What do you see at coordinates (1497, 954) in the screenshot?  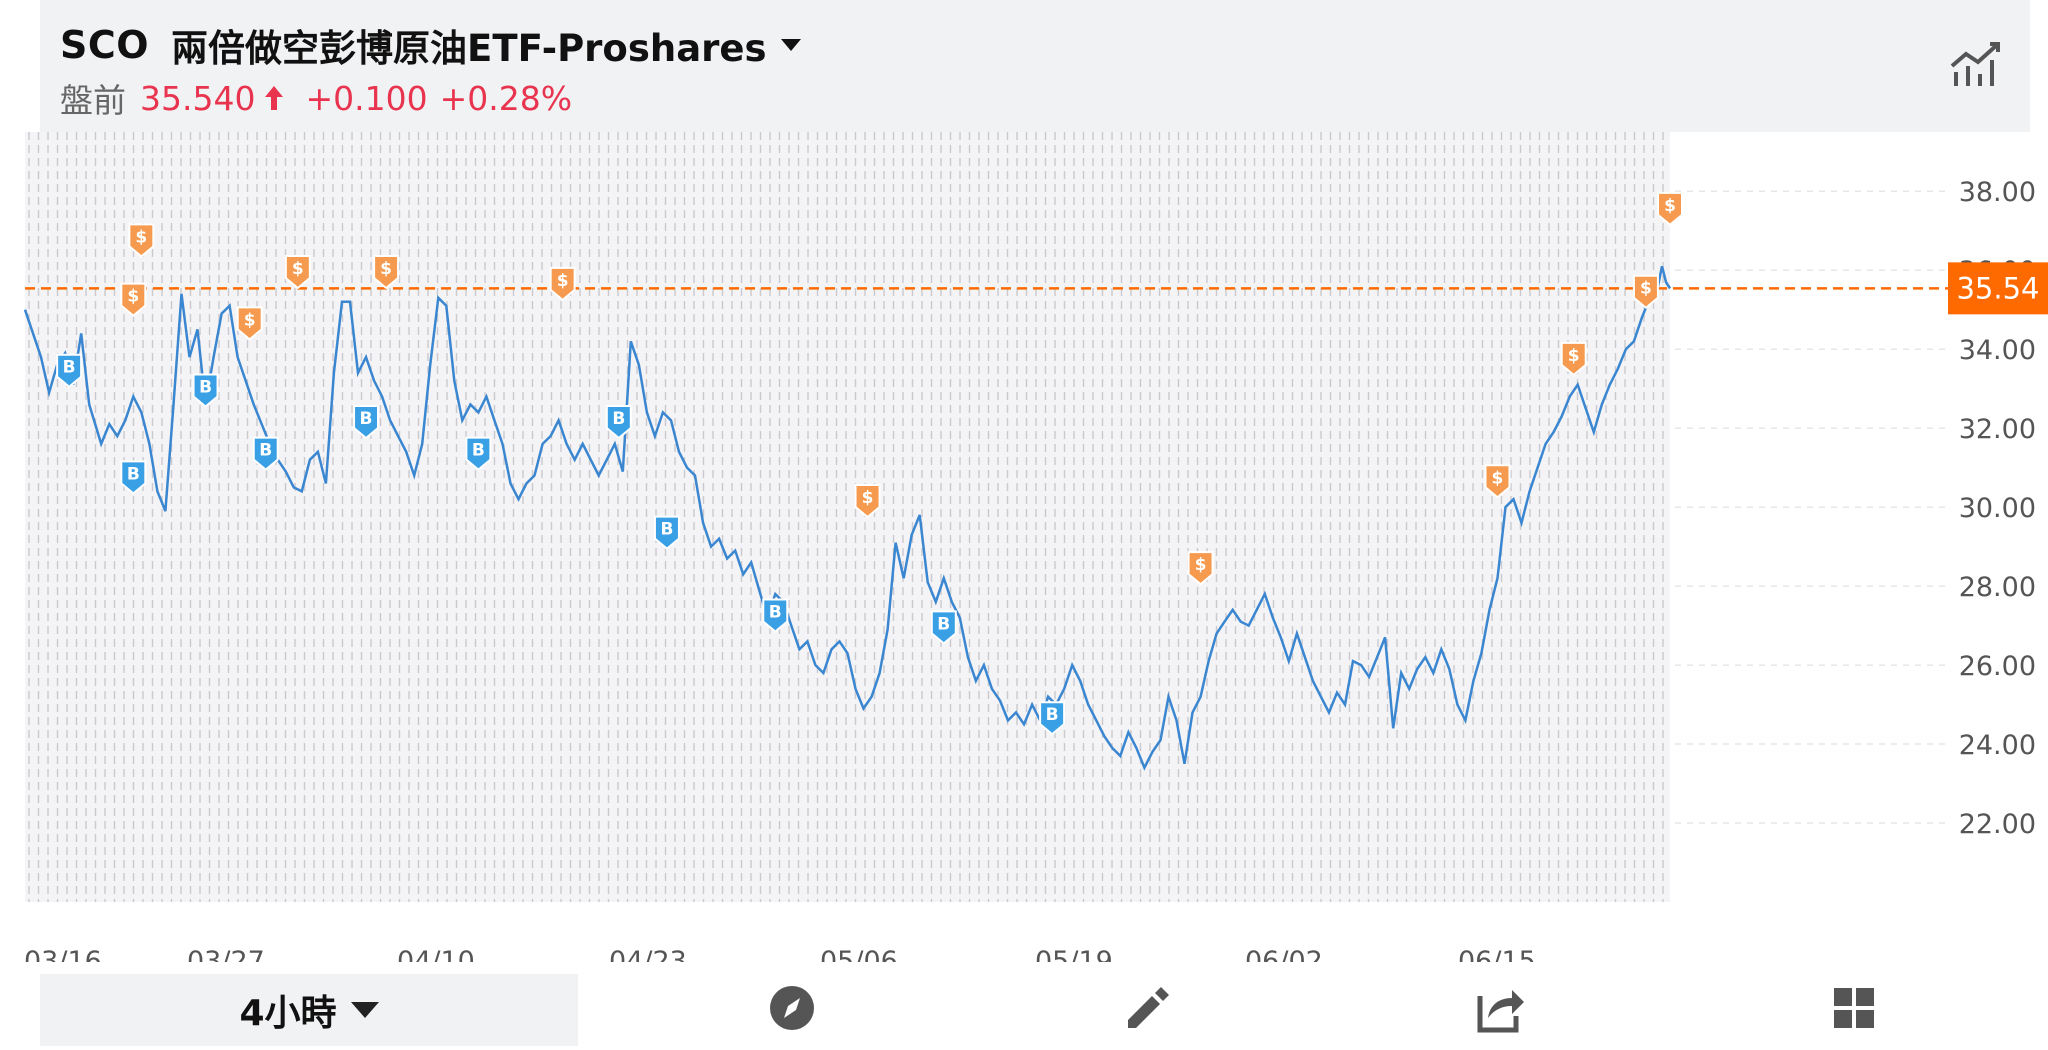 I see `x-tick-label: 06/15` at bounding box center [1497, 954].